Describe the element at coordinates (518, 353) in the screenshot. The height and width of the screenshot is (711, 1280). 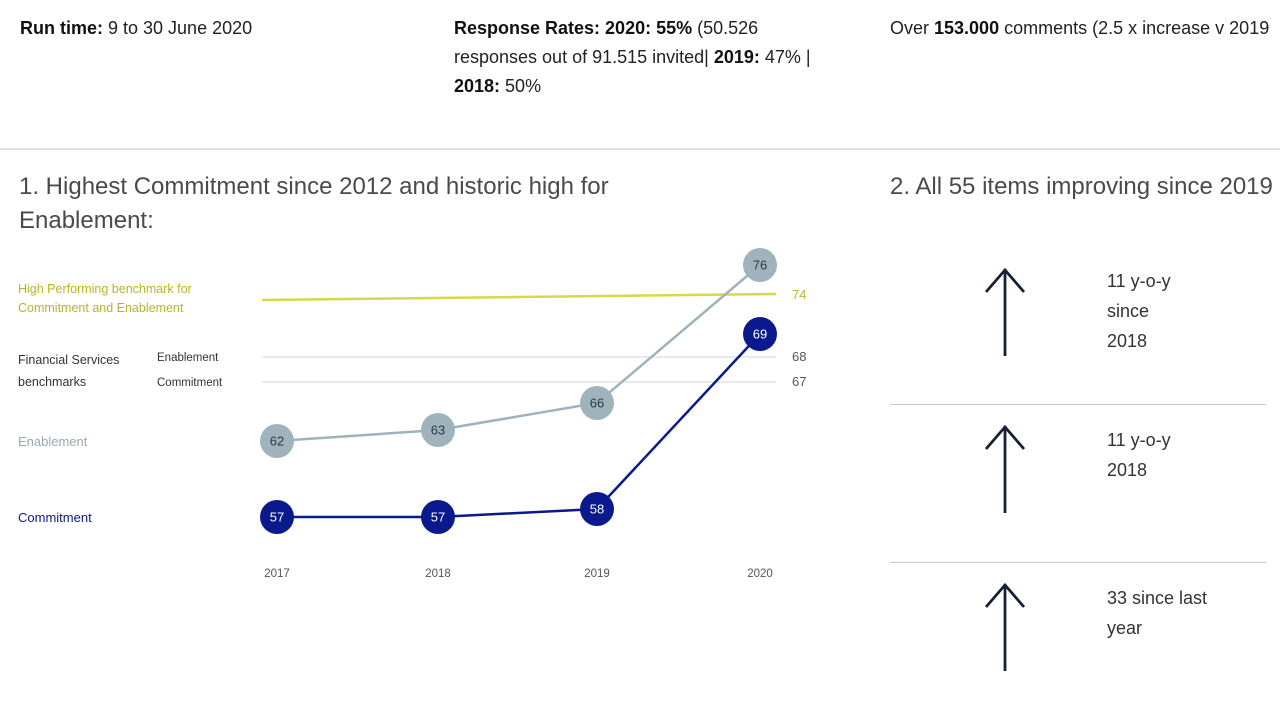
I see `enablement-series-line` at that location.